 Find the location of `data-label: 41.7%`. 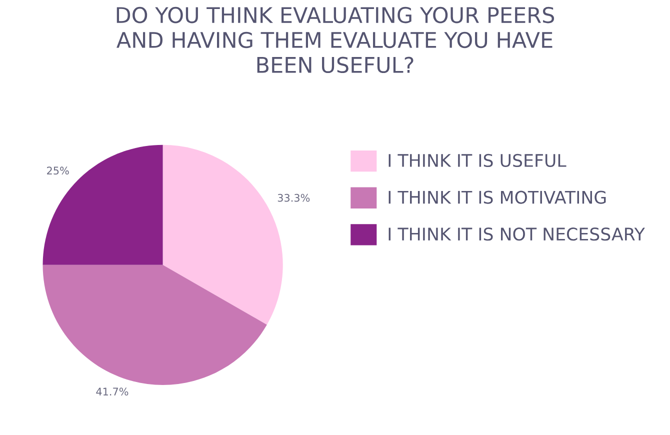

data-label: 41.7% is located at coordinates (112, 392).